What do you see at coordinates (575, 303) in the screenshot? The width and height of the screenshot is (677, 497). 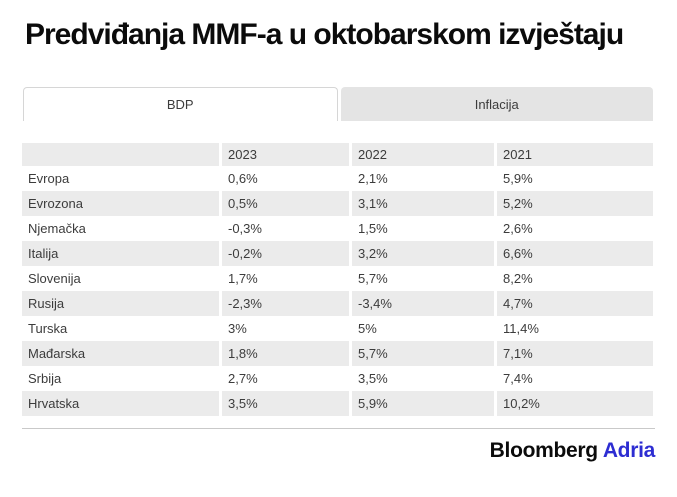 I see `row-value: 4,7%` at bounding box center [575, 303].